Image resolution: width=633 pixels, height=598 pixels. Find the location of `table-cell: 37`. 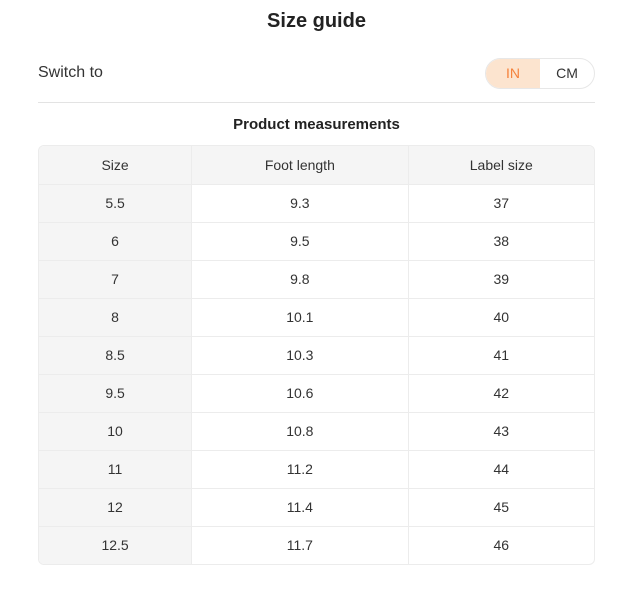

table-cell: 37 is located at coordinates (501, 203).